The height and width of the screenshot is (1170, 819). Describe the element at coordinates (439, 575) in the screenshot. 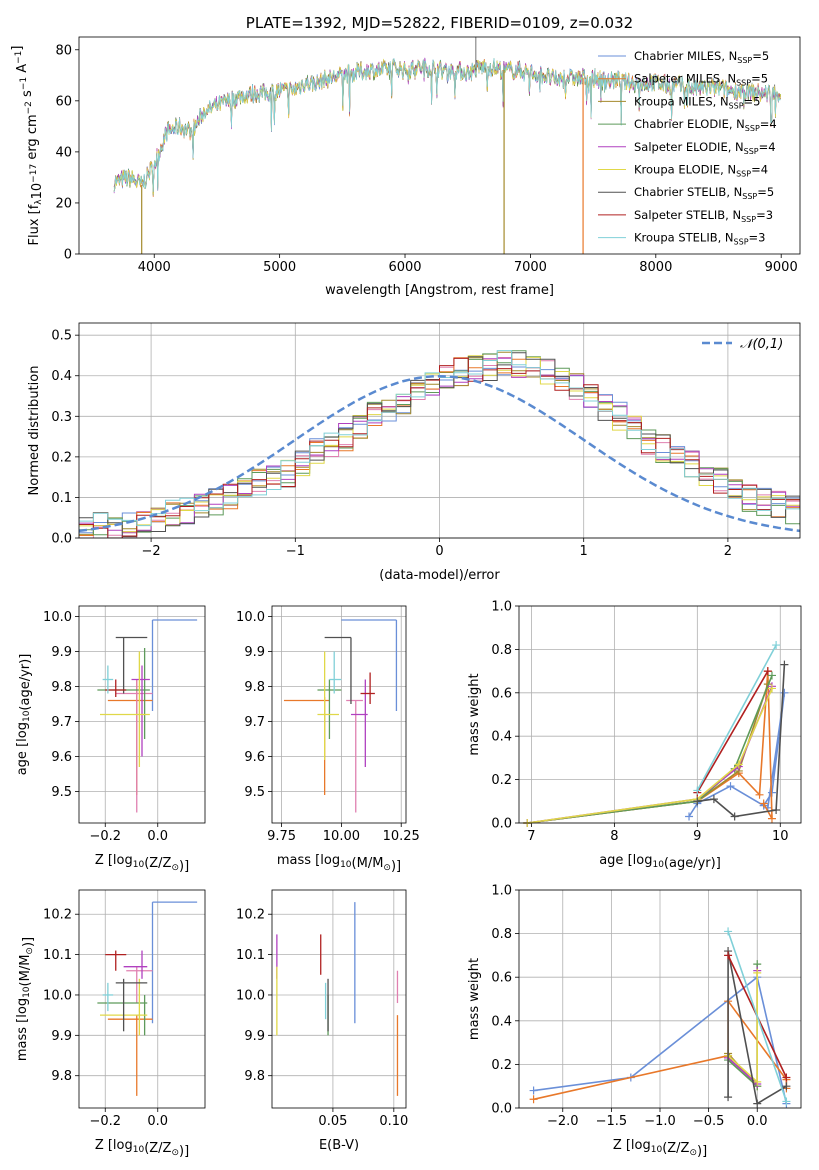

I see `residual-xlabel: (data-model)/error` at that location.